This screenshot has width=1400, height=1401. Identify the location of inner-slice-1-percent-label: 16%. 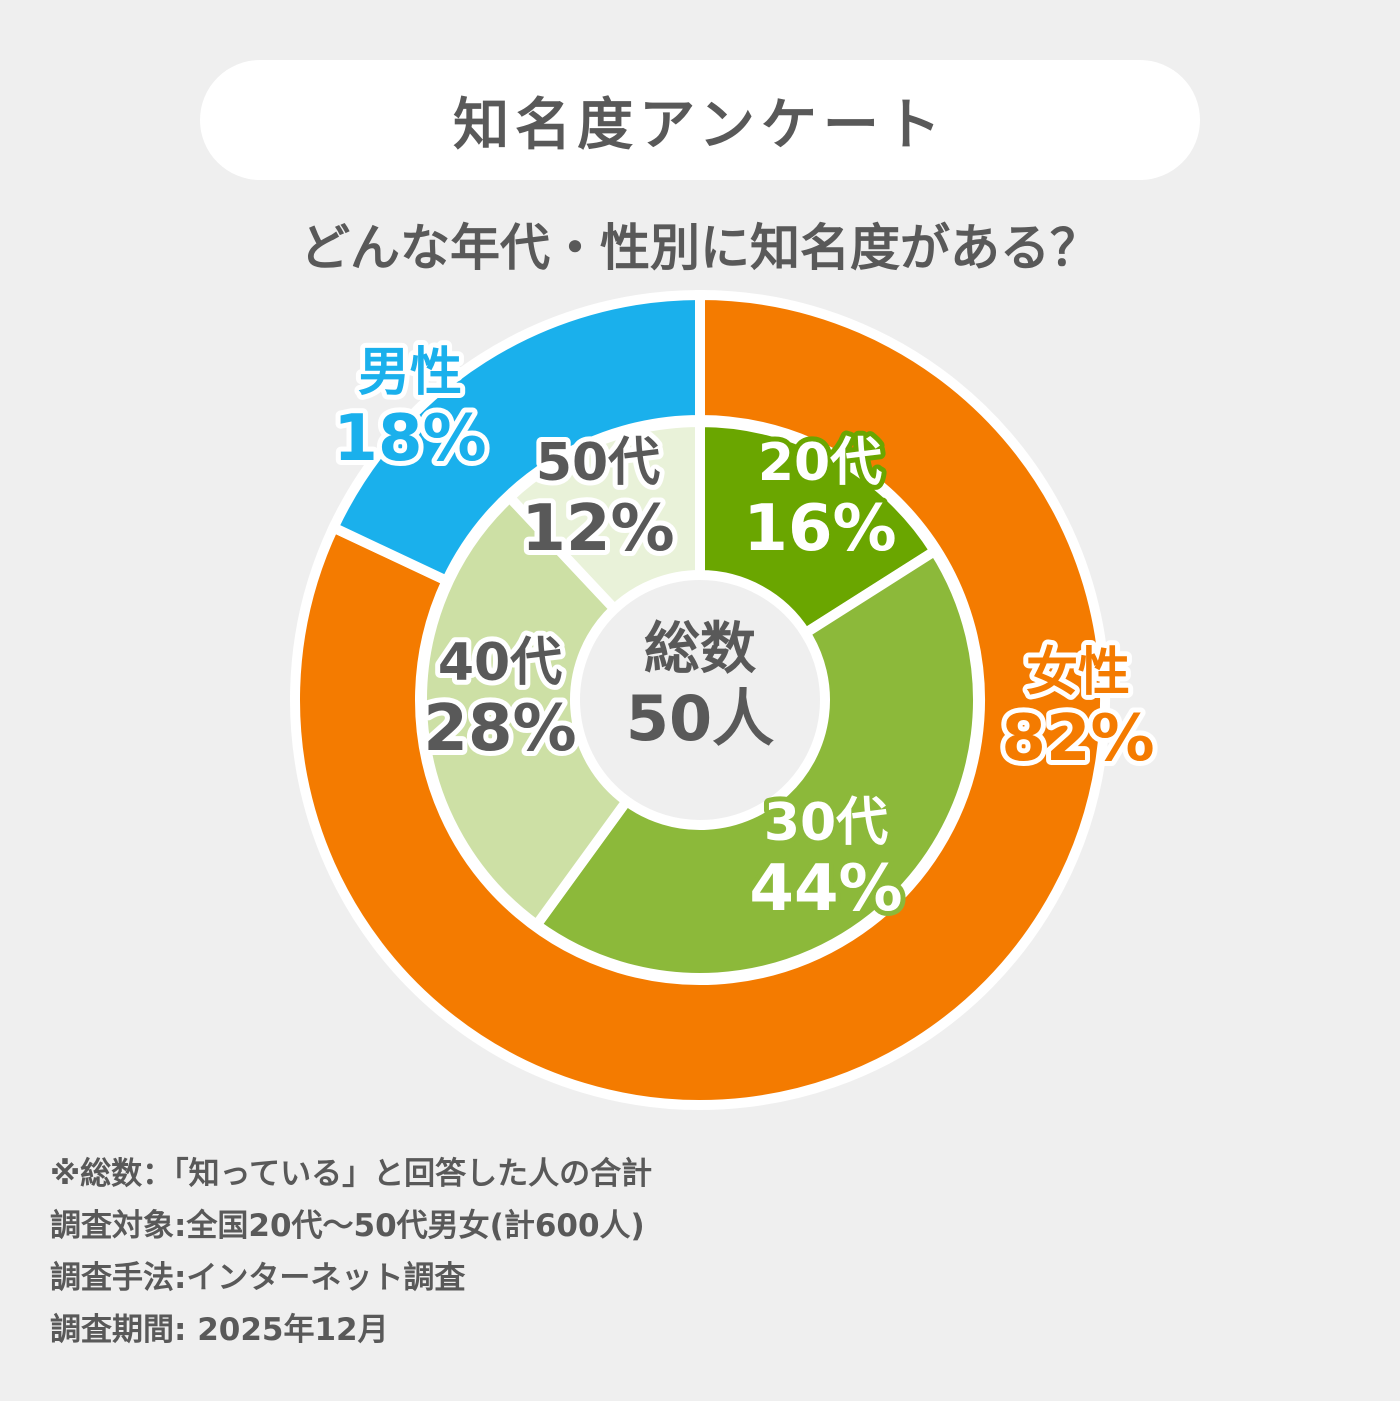
(819, 529).